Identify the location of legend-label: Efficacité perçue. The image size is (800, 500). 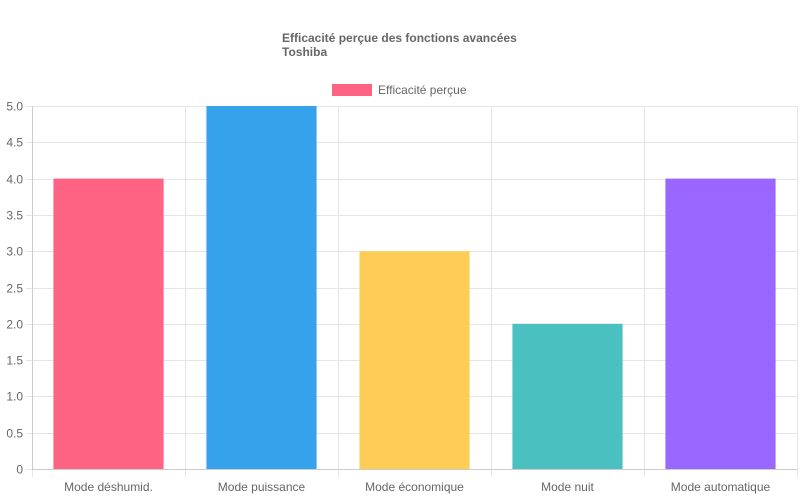
(422, 90).